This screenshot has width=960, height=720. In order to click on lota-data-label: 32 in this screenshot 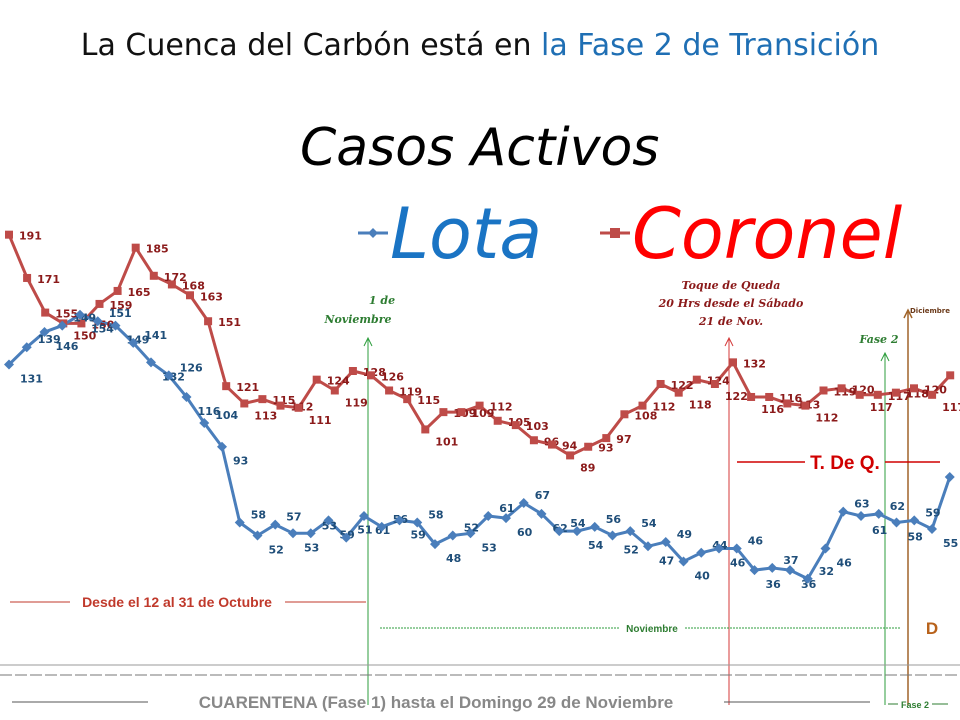, I will do `click(826, 571)`.